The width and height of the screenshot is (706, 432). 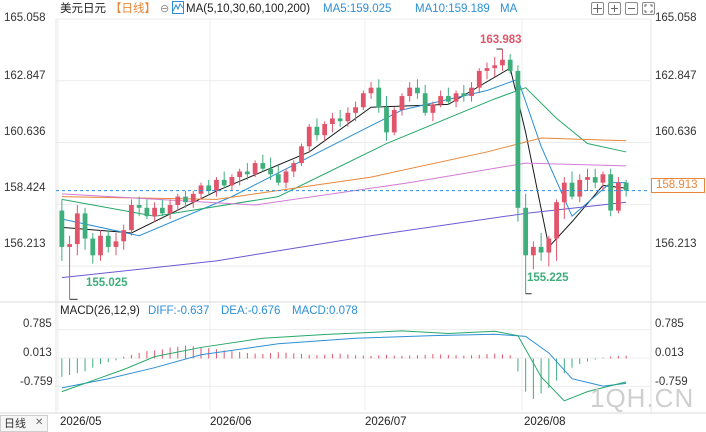 I want to click on date-label-0: 2026/05, so click(x=81, y=422).